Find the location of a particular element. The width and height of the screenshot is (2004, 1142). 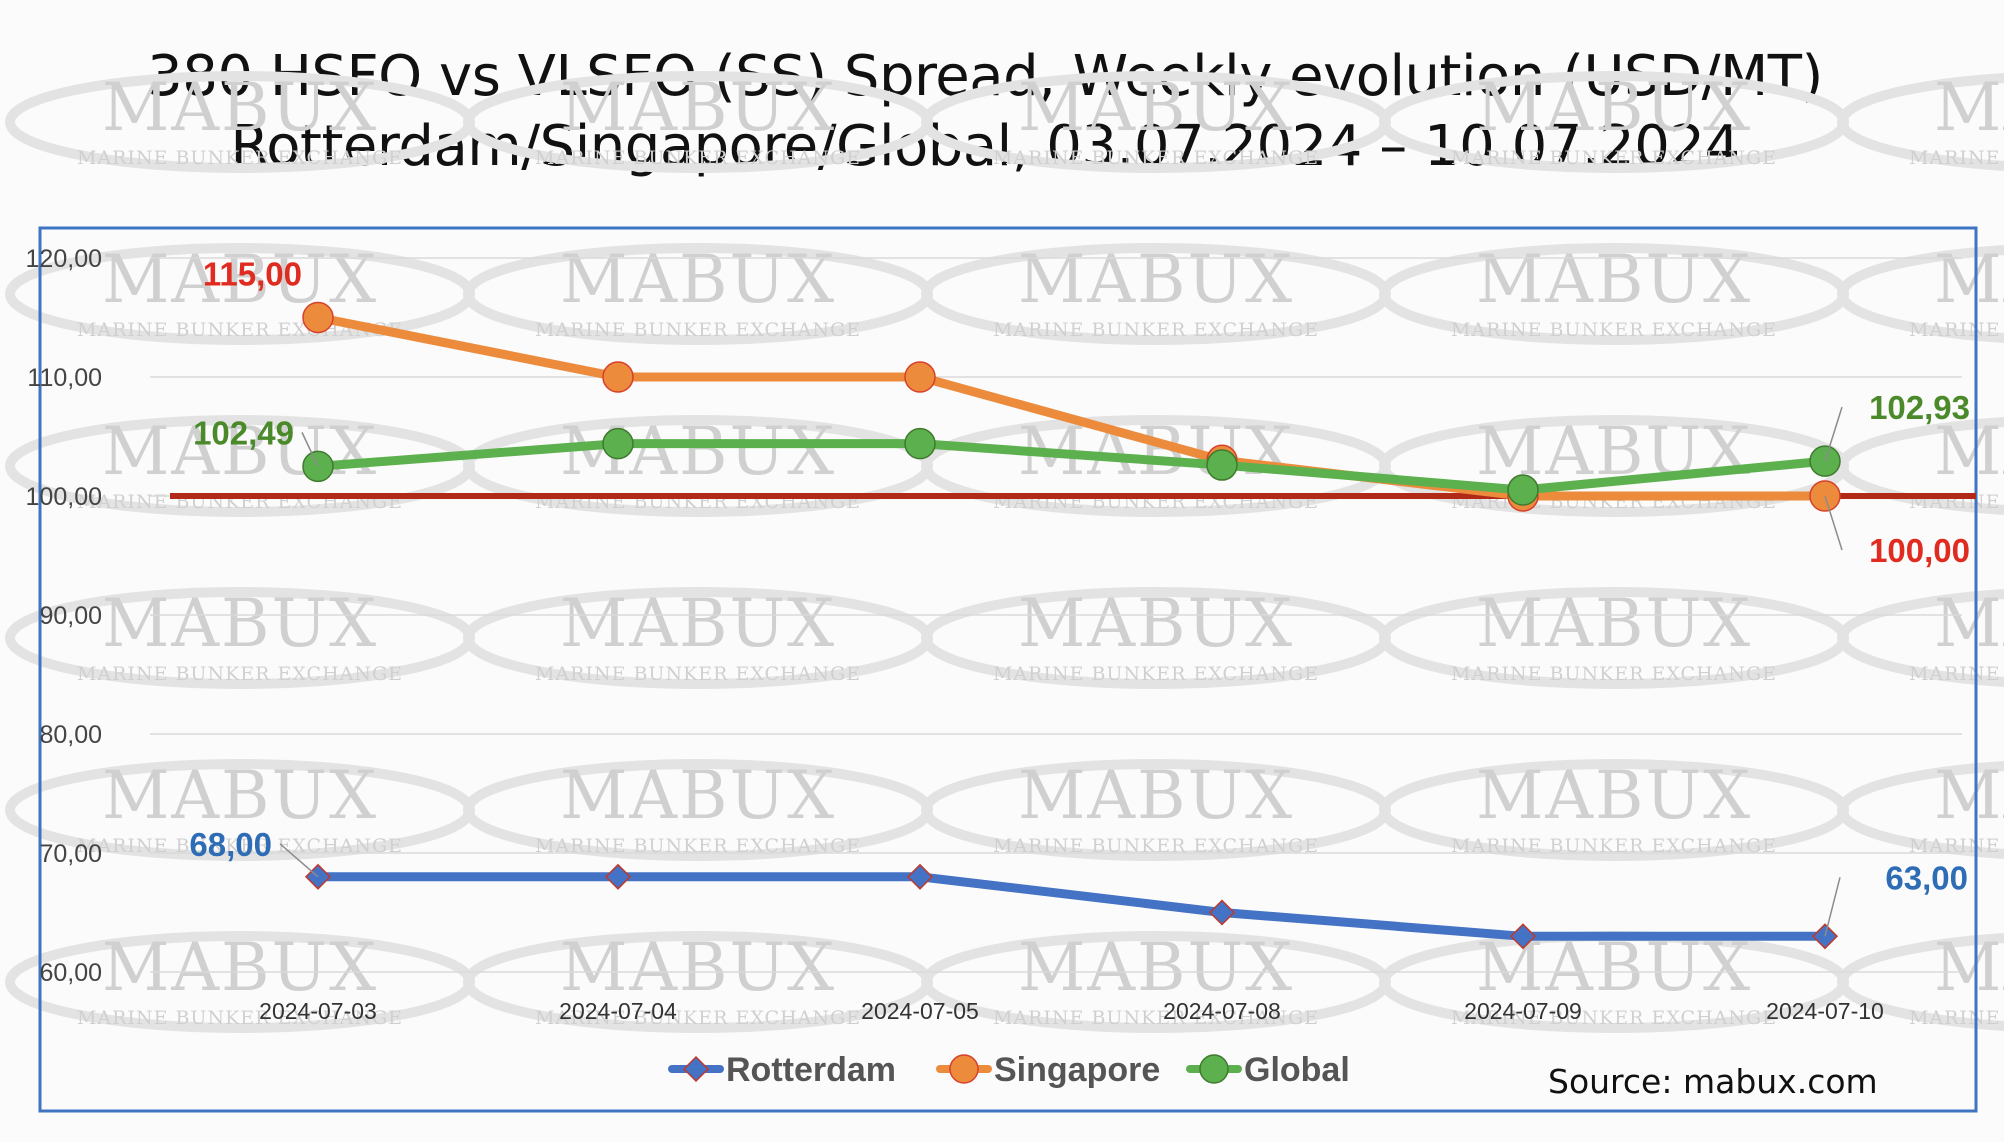

series-line-rotterdam is located at coordinates (1071, 906).